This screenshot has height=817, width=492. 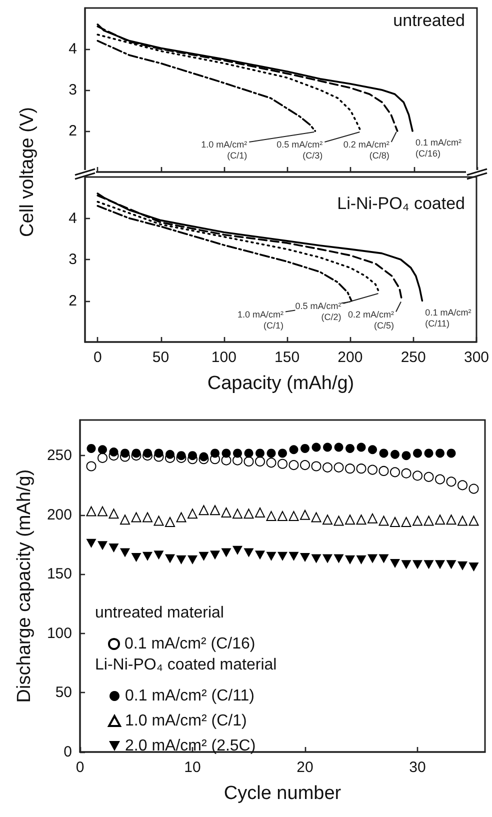 What do you see at coordinates (68, 752) in the screenshot?
I see `y-tick-label: 0` at bounding box center [68, 752].